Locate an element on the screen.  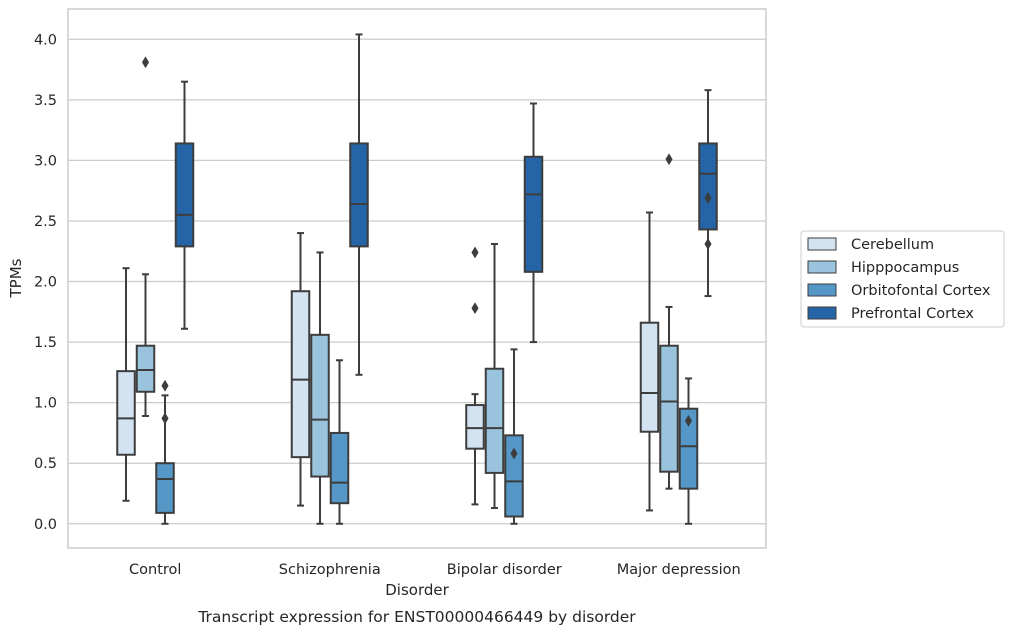
legend-frame is located at coordinates (902, 279).